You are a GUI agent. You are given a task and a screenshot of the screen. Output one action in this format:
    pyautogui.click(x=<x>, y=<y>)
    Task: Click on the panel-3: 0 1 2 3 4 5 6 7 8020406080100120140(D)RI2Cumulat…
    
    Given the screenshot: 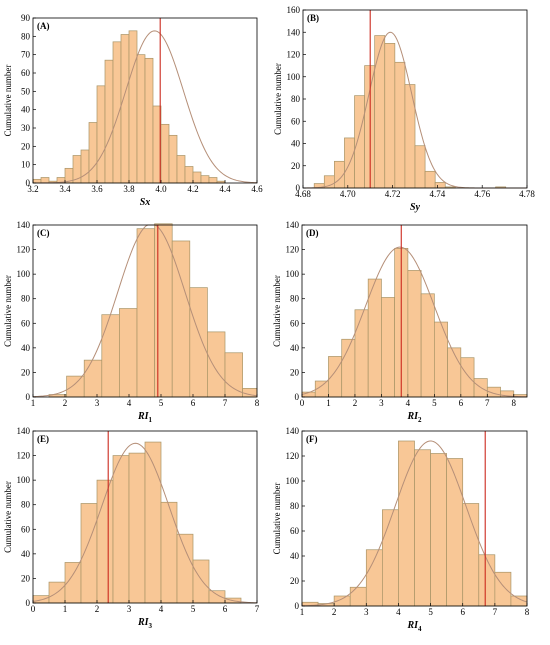 What is the action you would take?
    pyautogui.click(x=400, y=322)
    